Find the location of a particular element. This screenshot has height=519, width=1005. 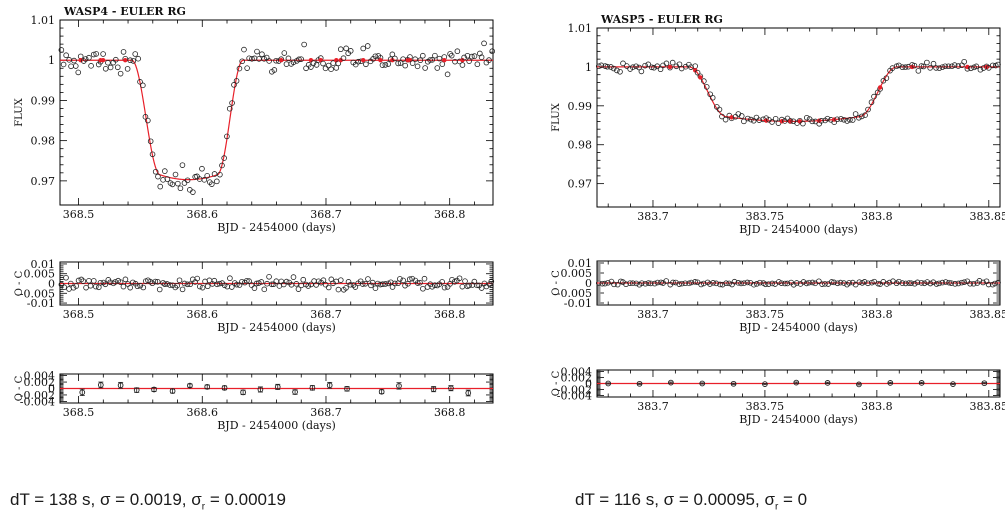

x-tick-label: 368.8 is located at coordinates (450, 412).